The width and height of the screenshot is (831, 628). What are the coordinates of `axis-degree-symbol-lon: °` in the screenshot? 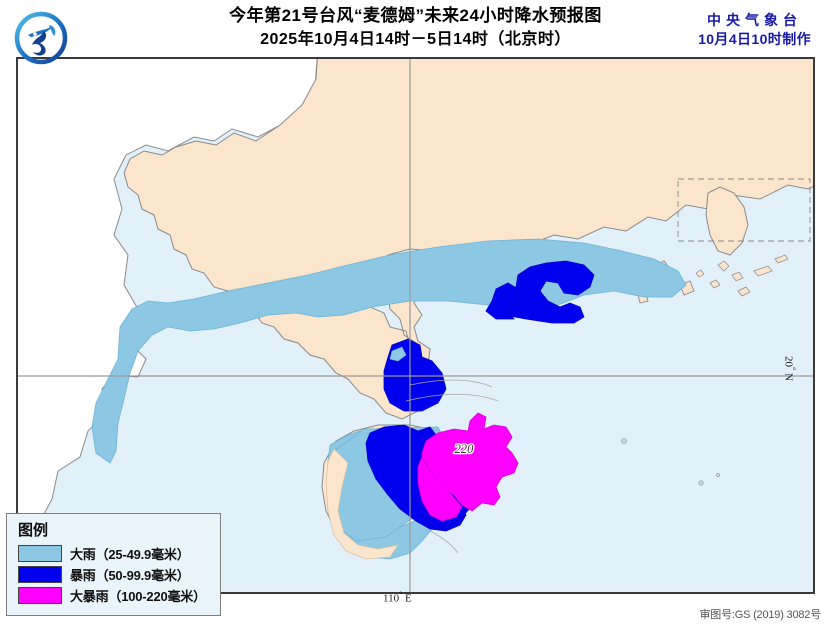 It's located at (401, 594).